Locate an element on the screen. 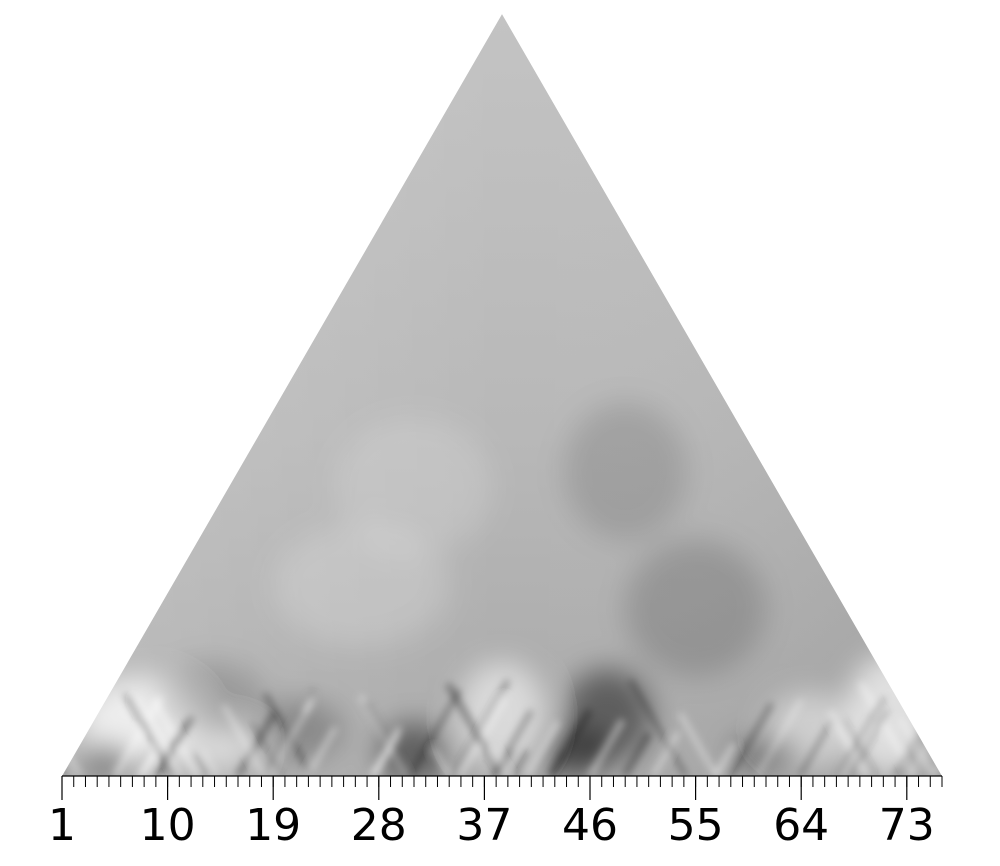 The width and height of the screenshot is (1000, 866). x-tick-label: 46 is located at coordinates (590, 825).